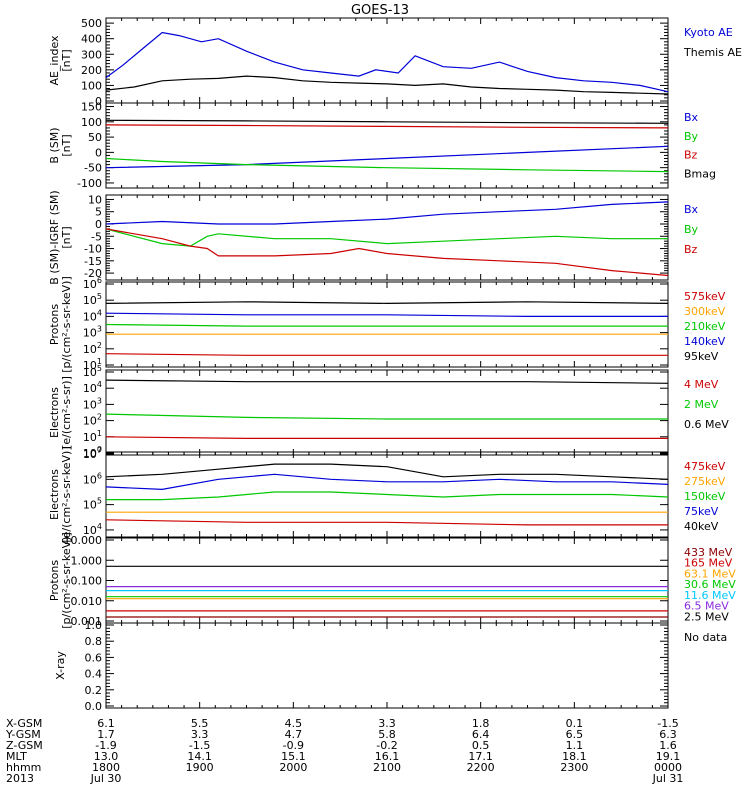 The image size is (750, 800). Describe the element at coordinates (668, 778) in the screenshot. I see `footer-value: Jul 31` at that location.